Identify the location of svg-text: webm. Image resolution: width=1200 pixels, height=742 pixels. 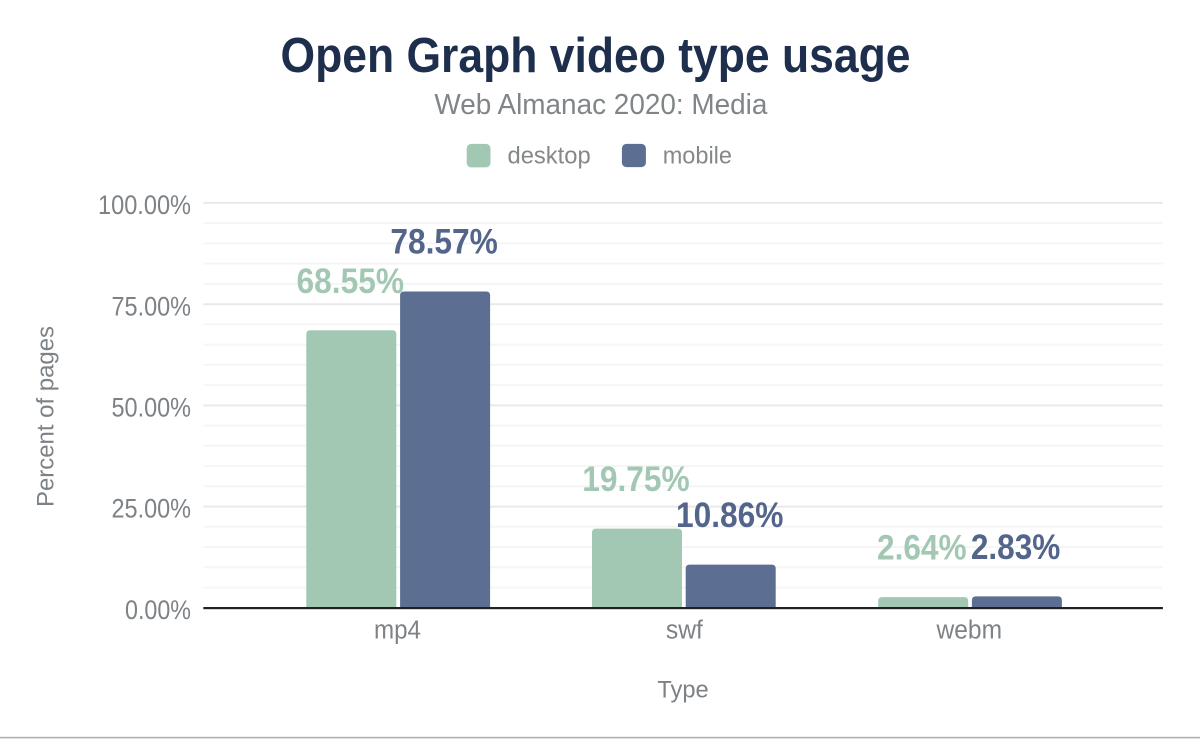
(969, 631).